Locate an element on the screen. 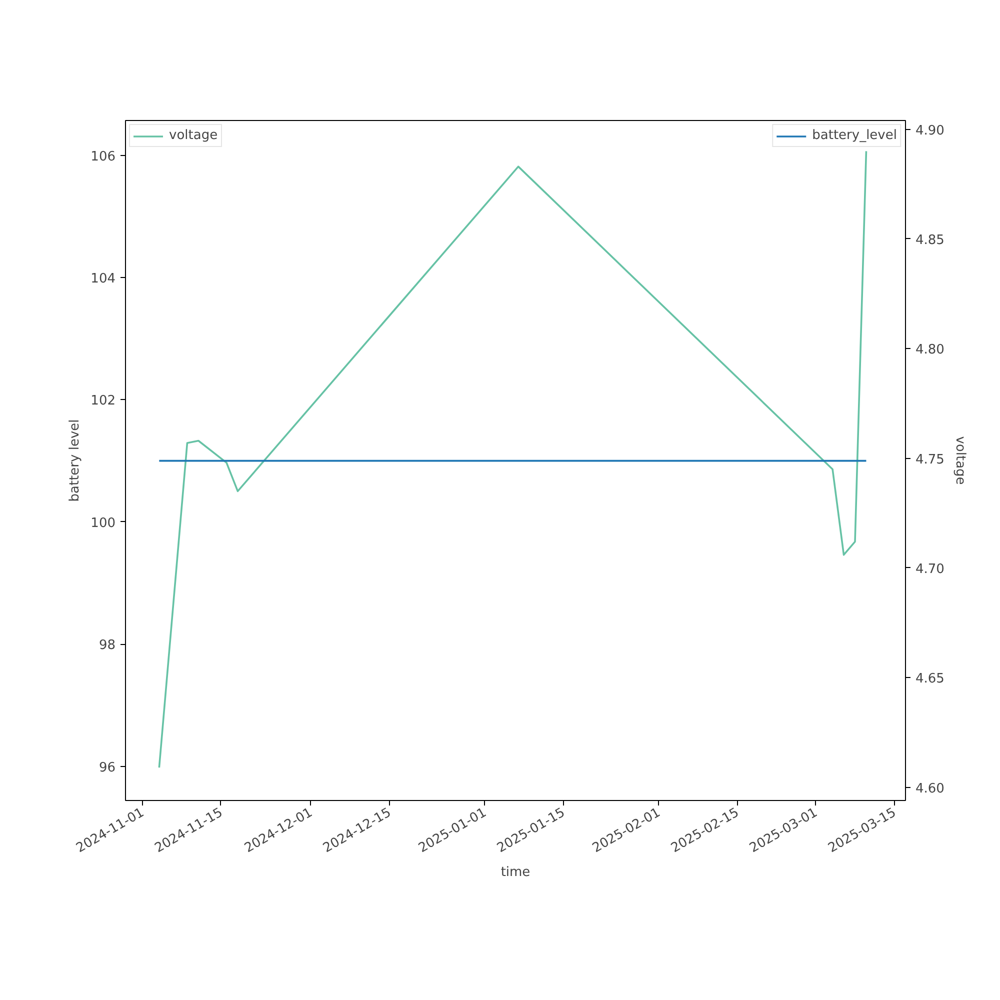 Image resolution: width=1000 pixels, height=1000 pixels. y2-tick-label: 4.80 is located at coordinates (930, 350).